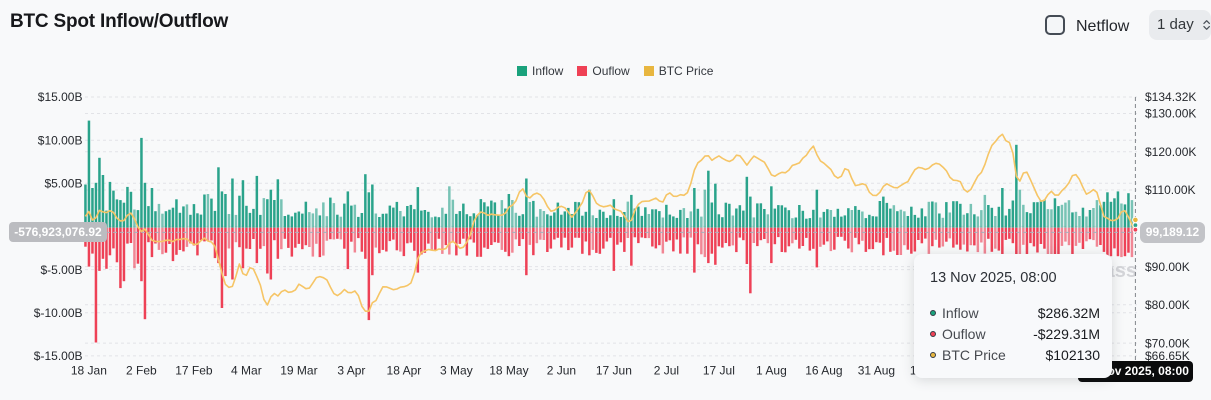 This screenshot has height=400, width=1211. Describe the element at coordinates (508, 371) in the screenshot. I see `svg-text: 18 May` at that location.